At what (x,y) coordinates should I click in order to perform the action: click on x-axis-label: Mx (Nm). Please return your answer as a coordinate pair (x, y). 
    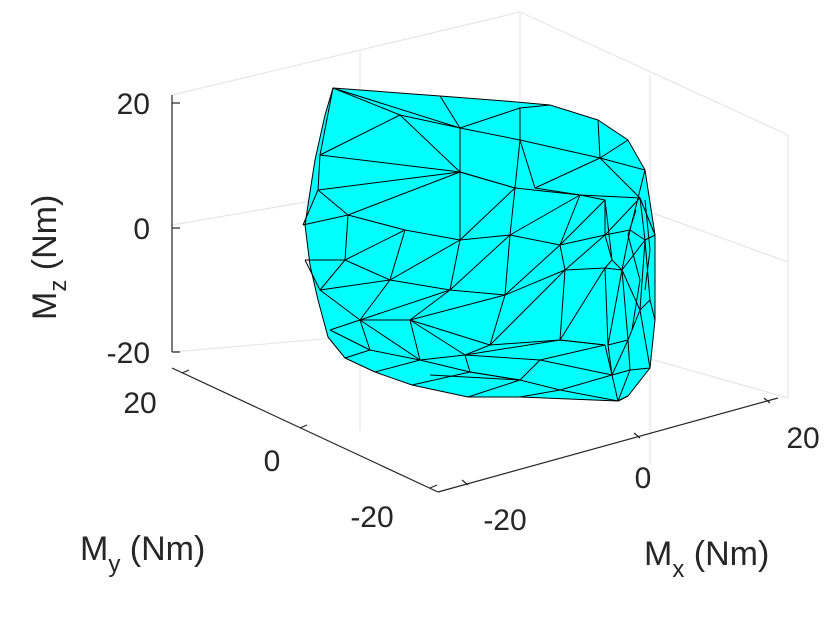
    Looking at the image, I should click on (706, 559).